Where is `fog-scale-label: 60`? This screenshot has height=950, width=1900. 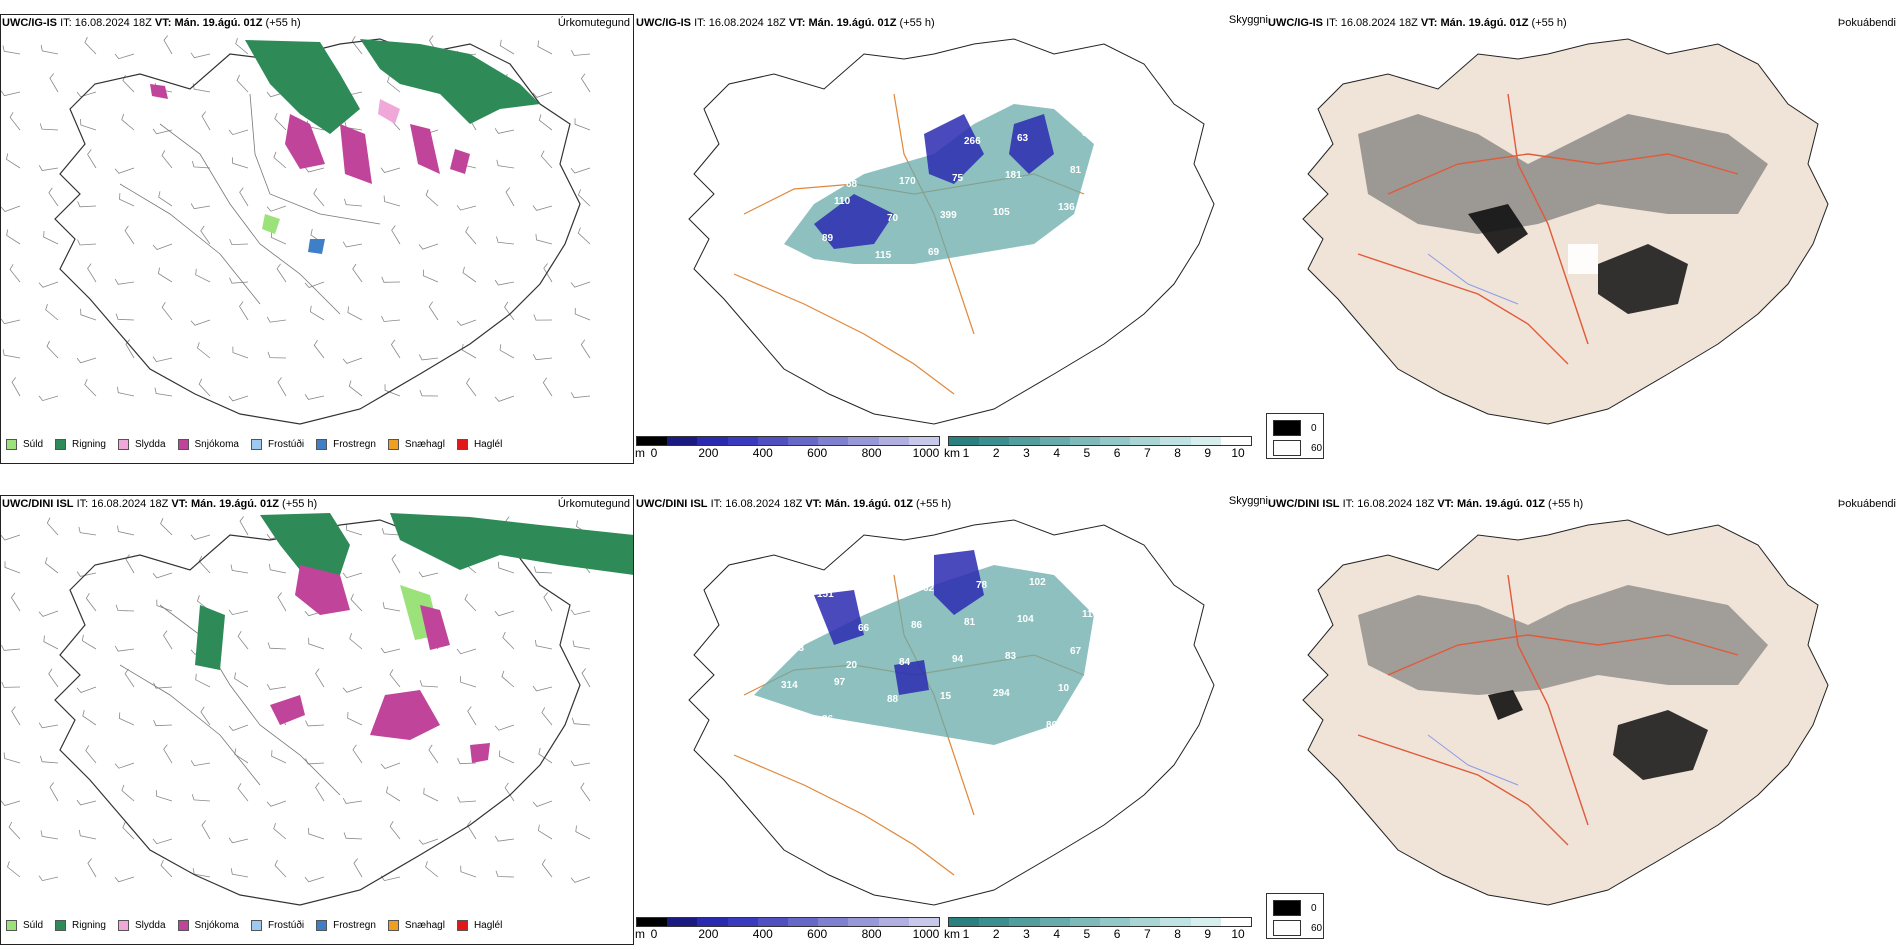 fog-scale-label: 60 is located at coordinates (1317, 928).